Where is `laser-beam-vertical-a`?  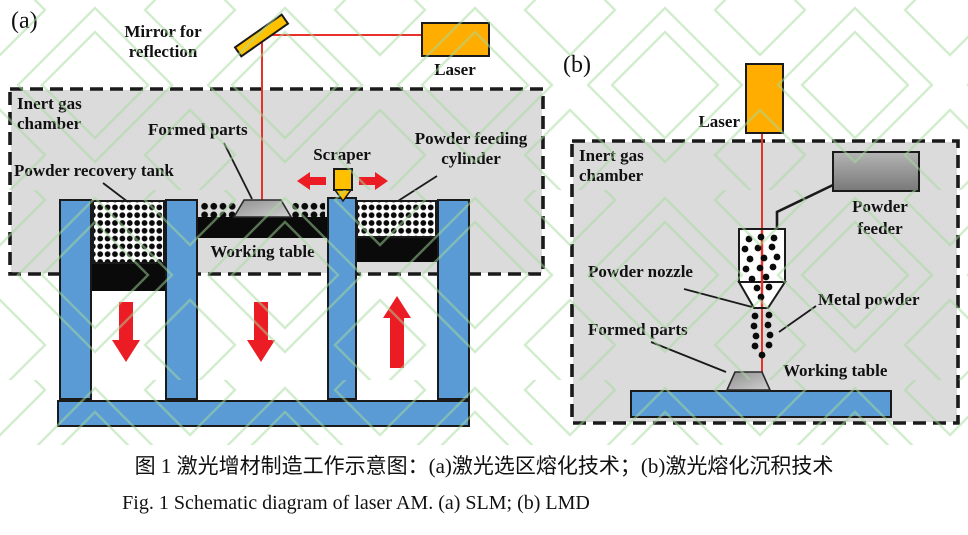 laser-beam-vertical-a is located at coordinates (261, 119).